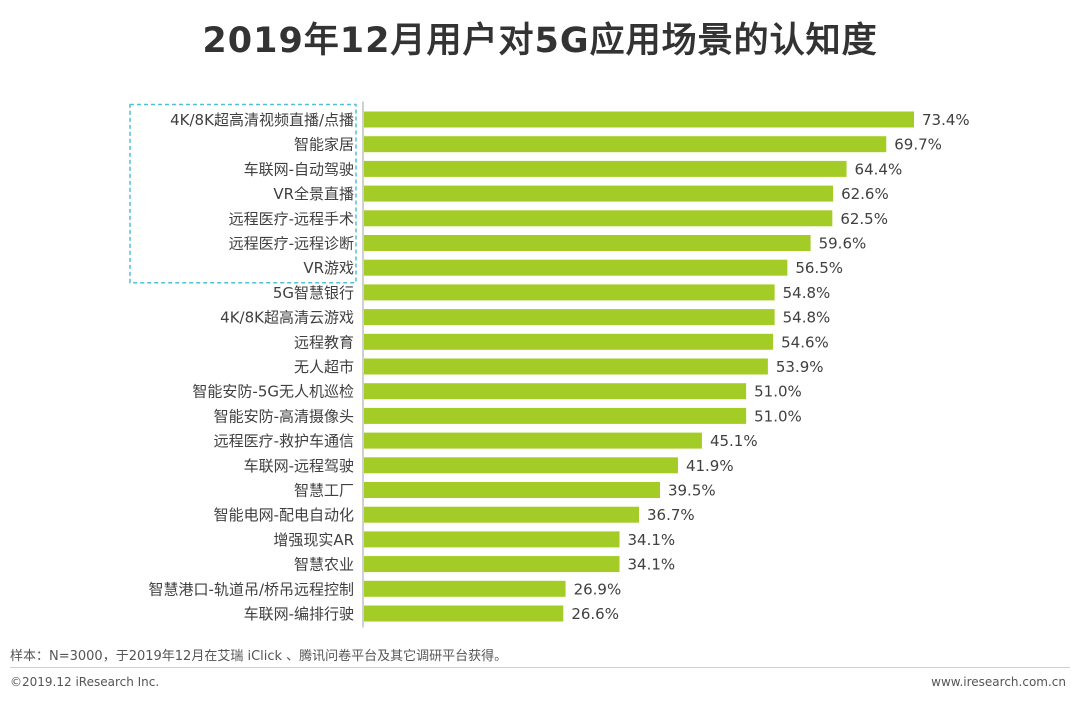  Describe the element at coordinates (879, 169) in the screenshot. I see `value-label: 64.4%` at that location.